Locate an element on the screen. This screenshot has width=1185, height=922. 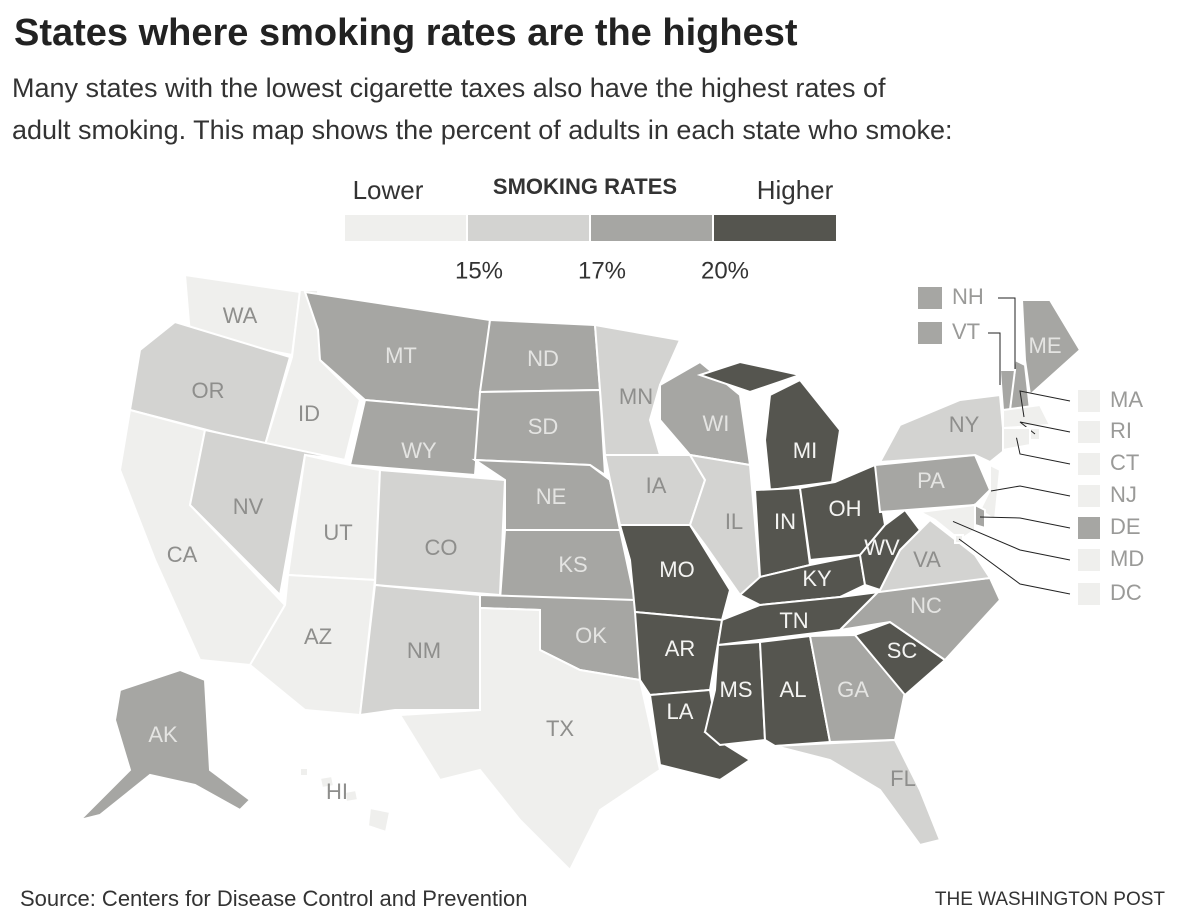
state-label: UT is located at coordinates (337, 532).